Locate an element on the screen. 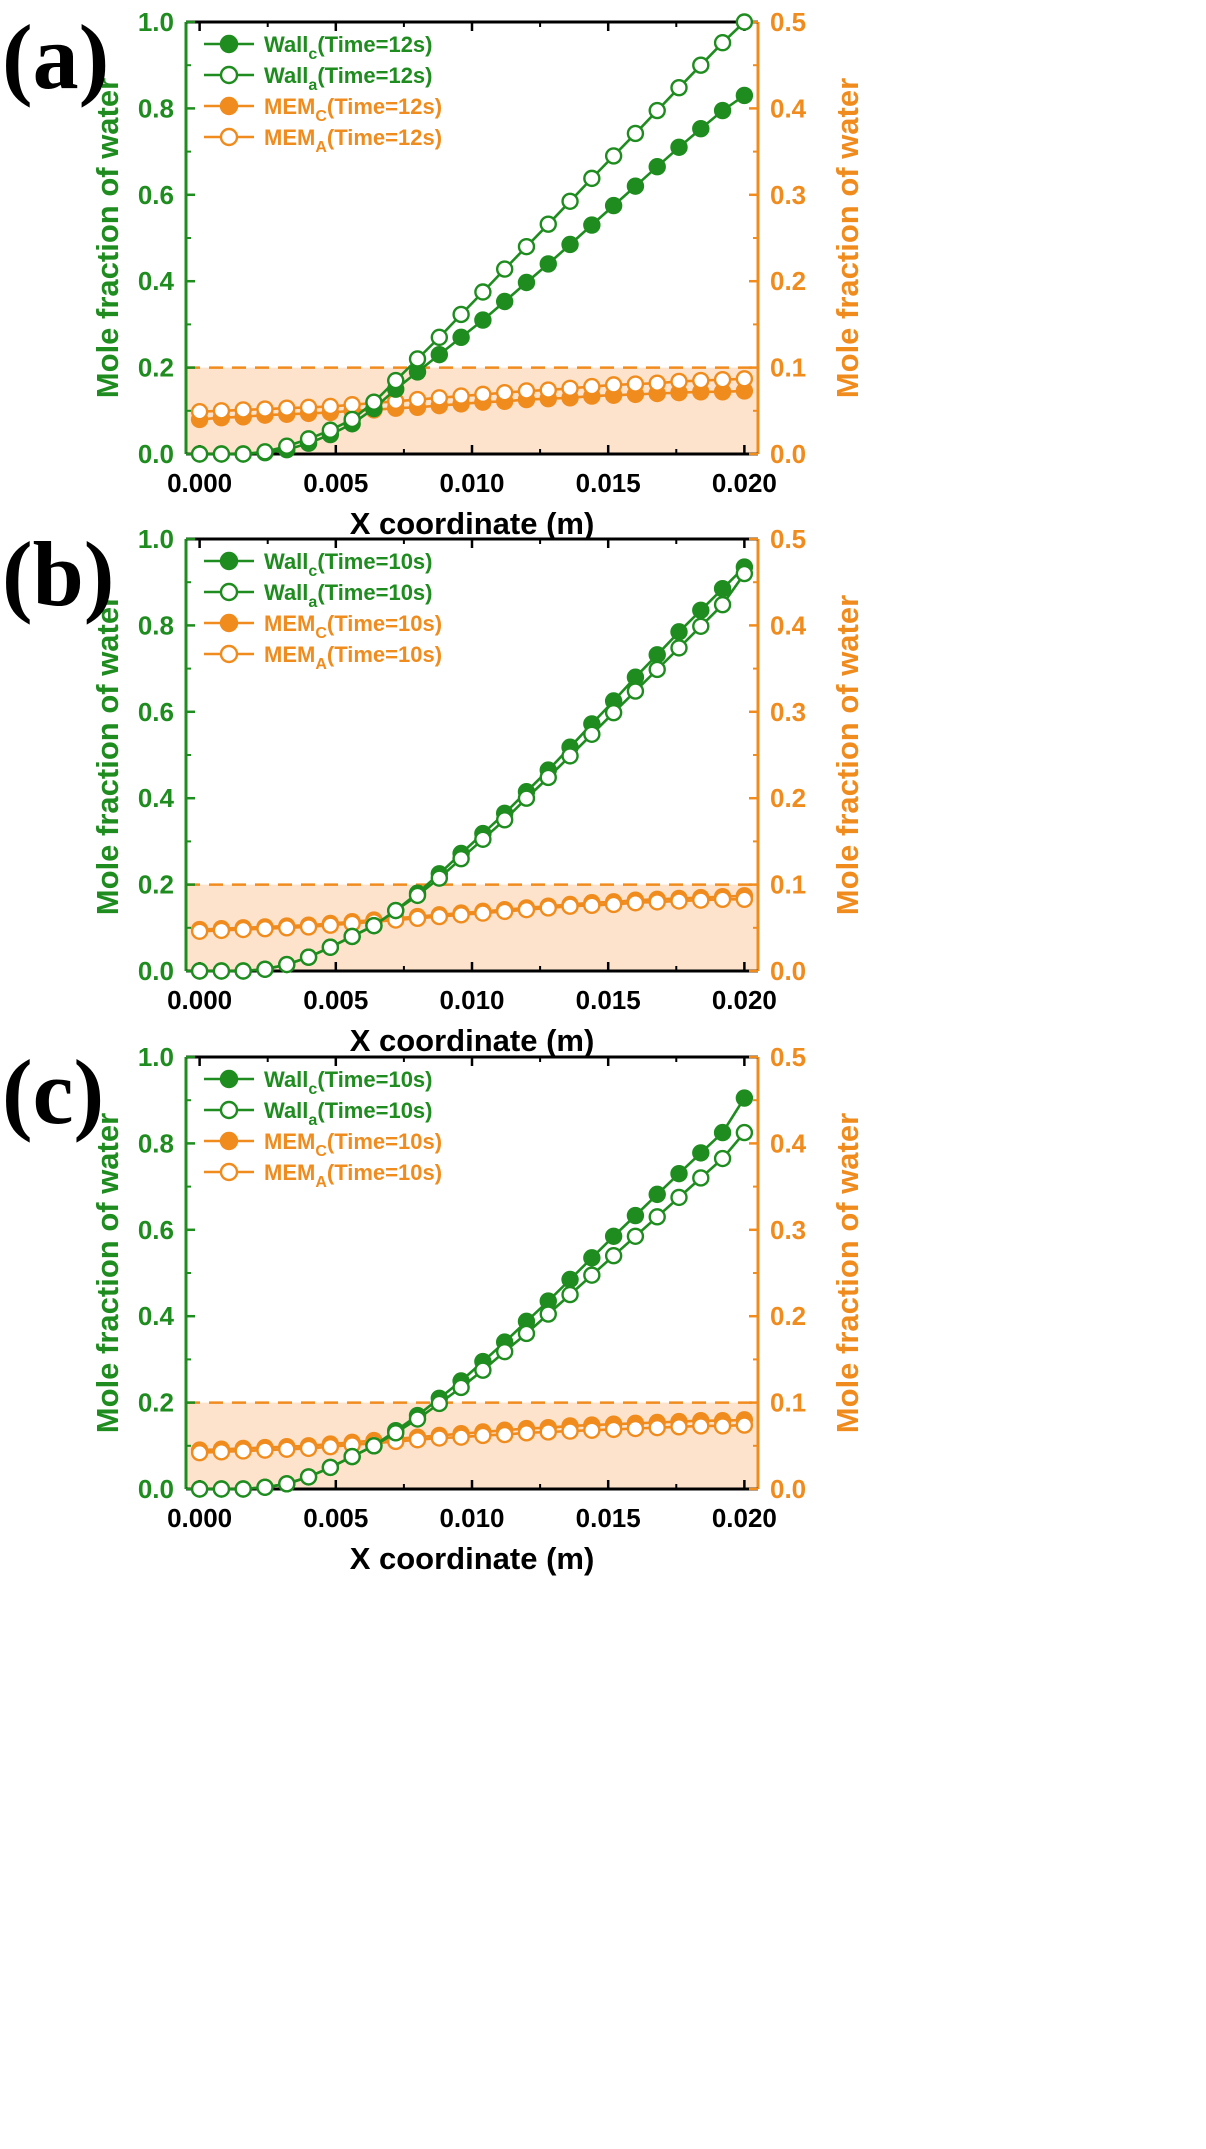  legend-entry: MEMC(Time=12s) is located at coordinates (353, 109).